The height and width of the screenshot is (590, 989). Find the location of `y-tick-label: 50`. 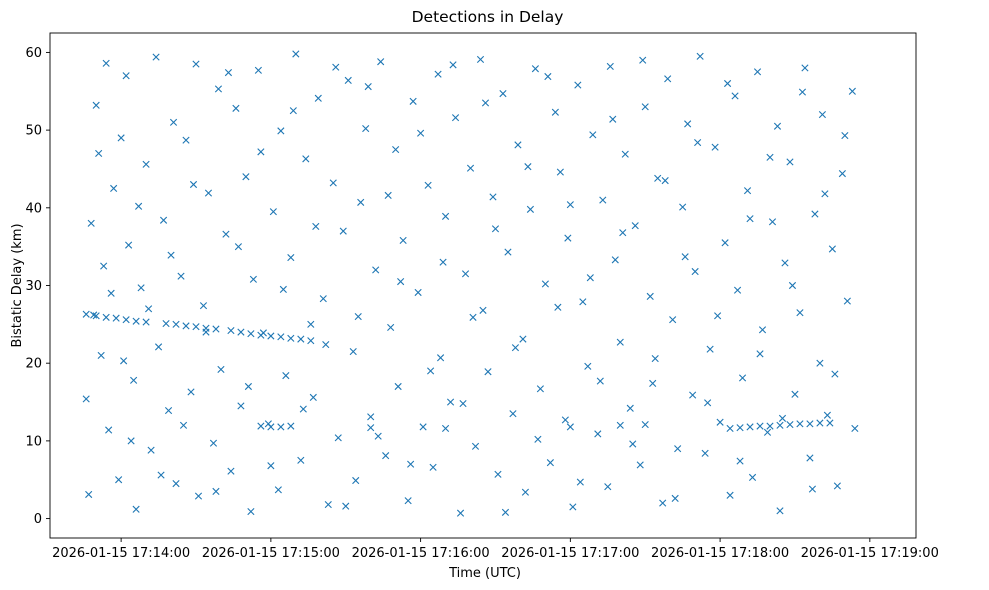

y-tick-label: 50 is located at coordinates (33, 131).